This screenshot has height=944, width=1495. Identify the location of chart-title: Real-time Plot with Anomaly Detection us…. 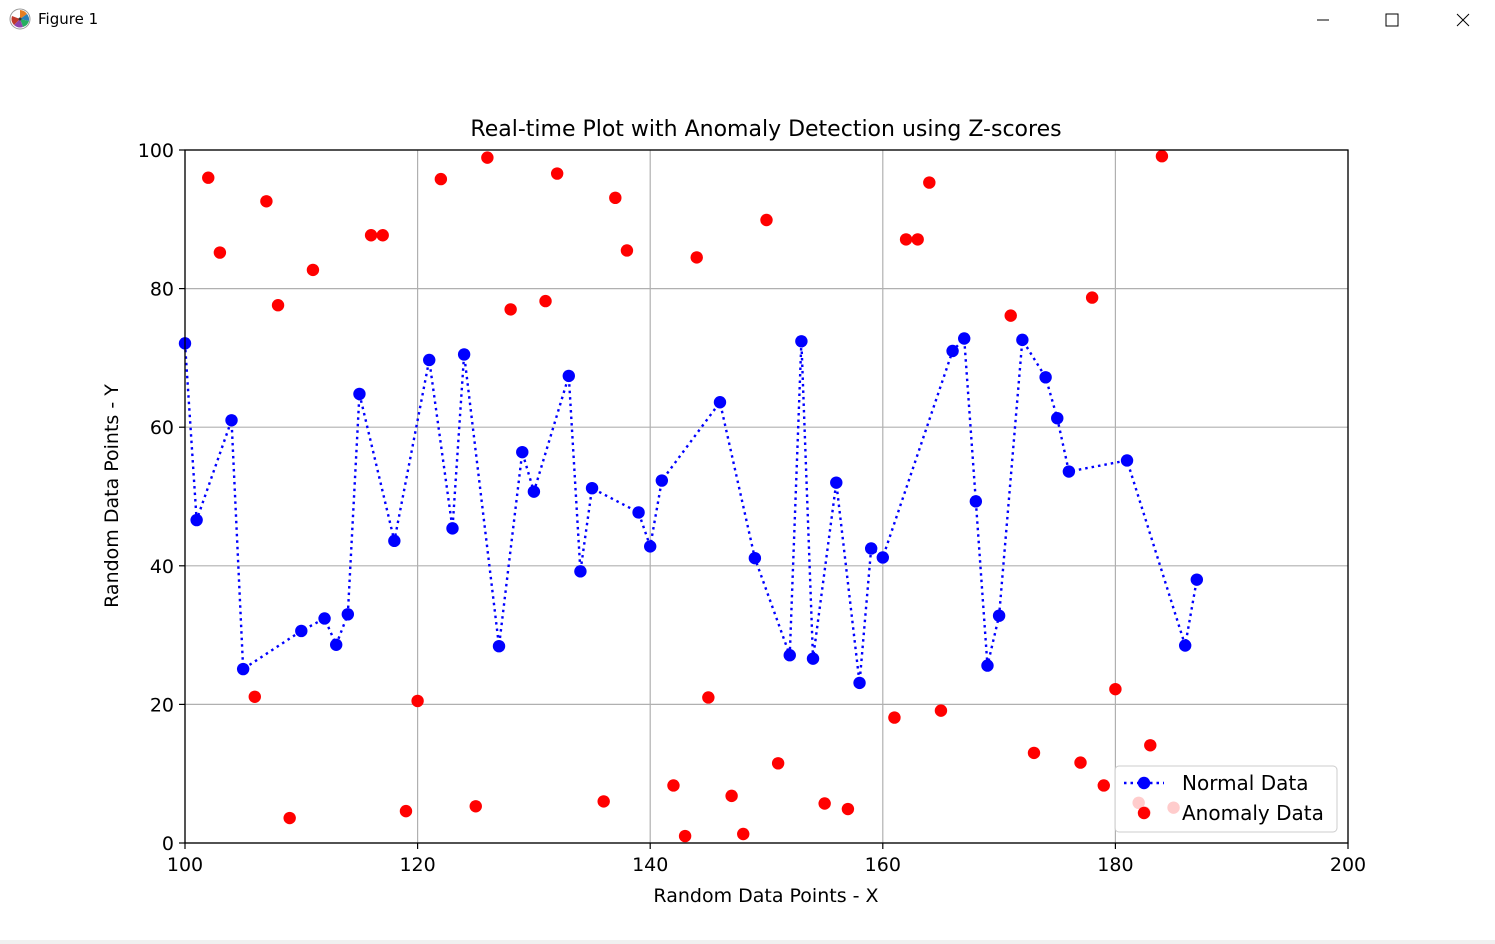
(765, 129).